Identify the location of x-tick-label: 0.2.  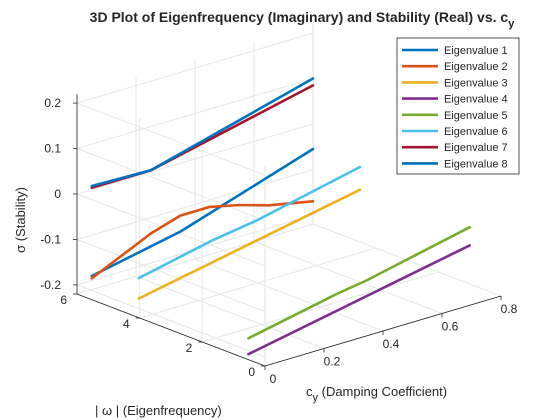
(332, 362).